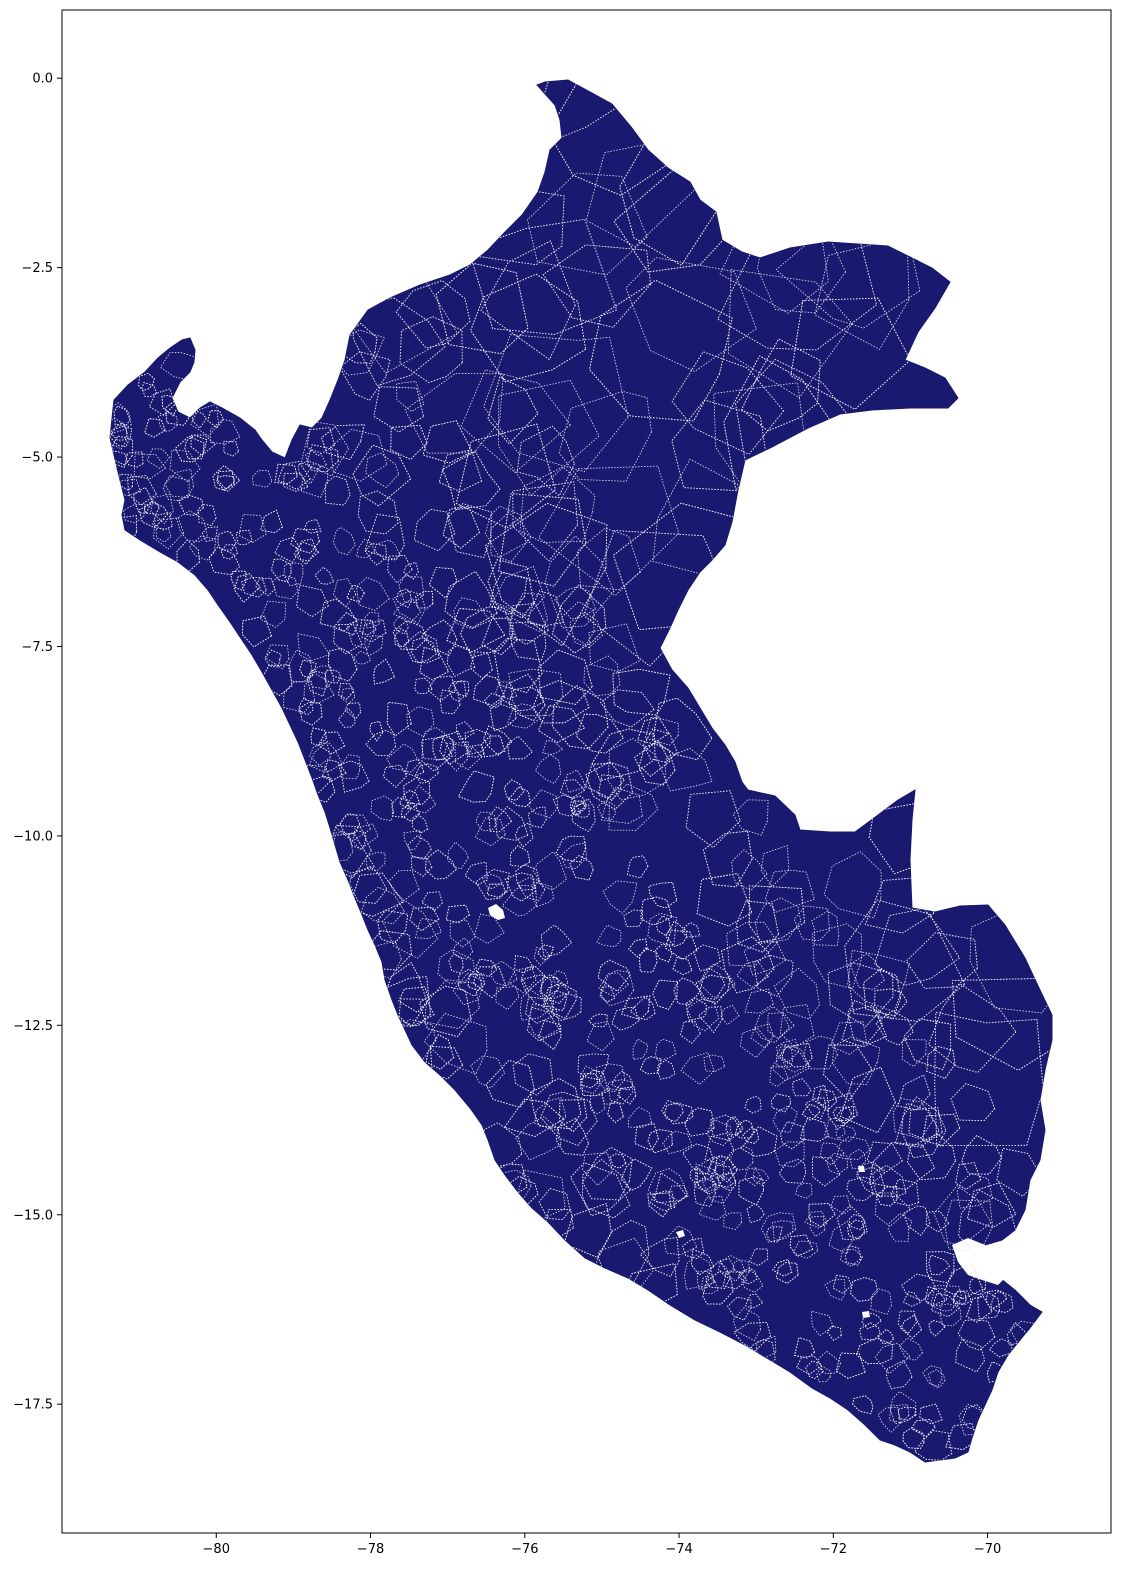  Describe the element at coordinates (37, 458) in the screenshot. I see `y-tick-label: −5.0` at that location.